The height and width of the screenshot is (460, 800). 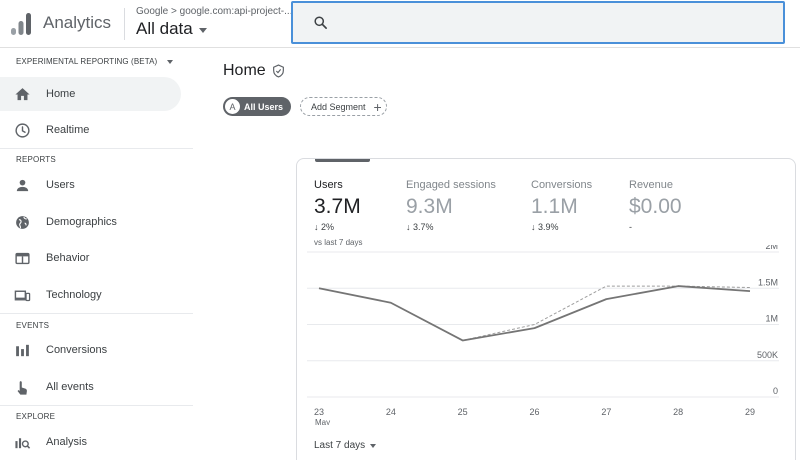 I want to click on metric-delta: ↓ 2%, so click(x=324, y=227).